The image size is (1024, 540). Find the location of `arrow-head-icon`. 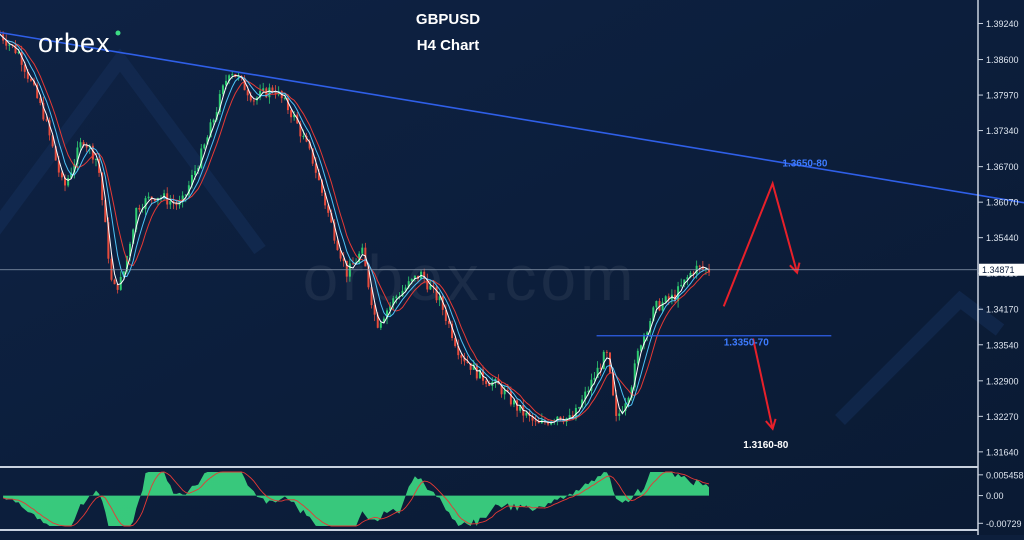

arrow-head-icon is located at coordinates (771, 424).